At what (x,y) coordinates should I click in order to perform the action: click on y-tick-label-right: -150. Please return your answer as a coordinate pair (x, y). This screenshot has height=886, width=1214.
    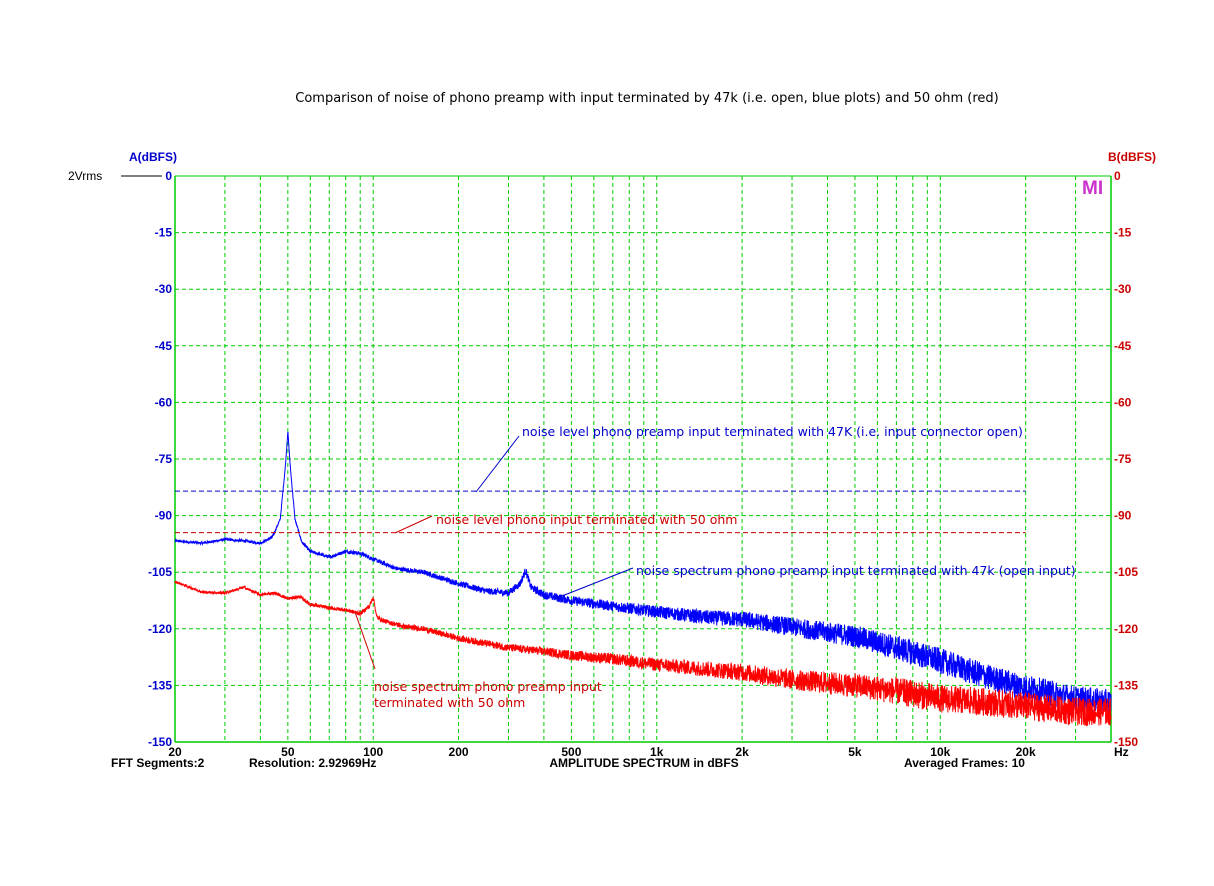
    Looking at the image, I should click on (1126, 742).